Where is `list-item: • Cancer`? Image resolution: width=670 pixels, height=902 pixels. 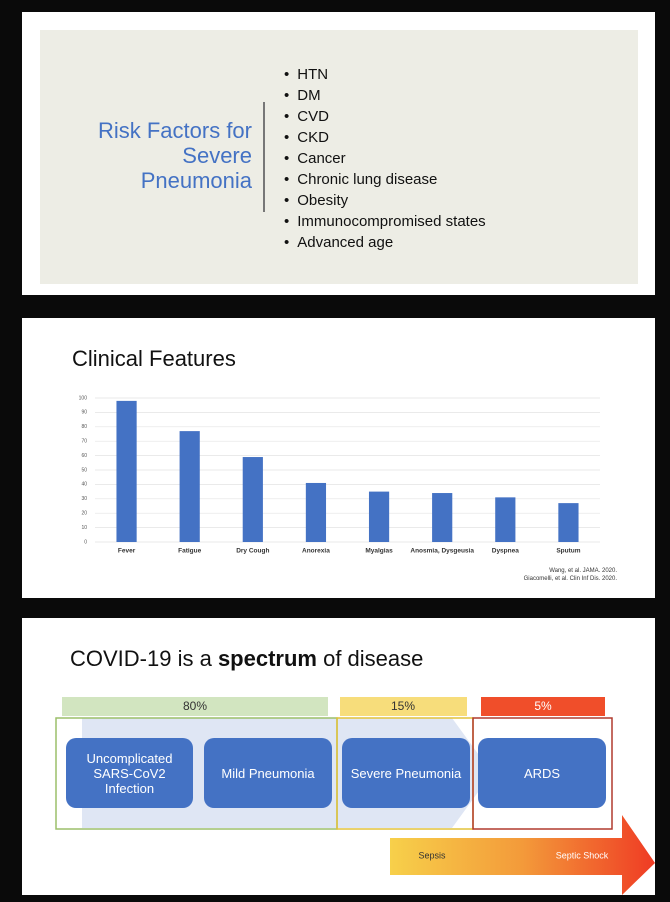 list-item: • Cancer is located at coordinates (385, 158).